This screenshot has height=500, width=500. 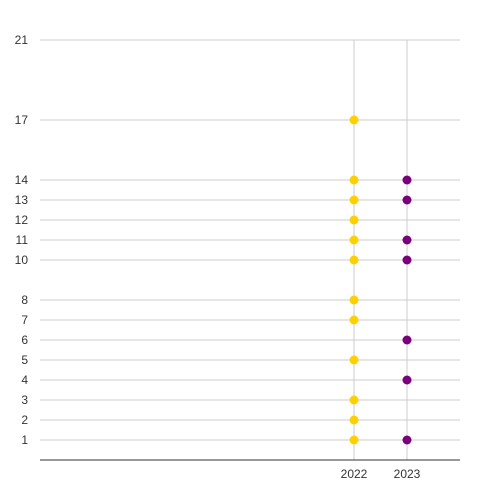 What do you see at coordinates (22, 40) in the screenshot?
I see `y-tick-label-21: 21` at bounding box center [22, 40].